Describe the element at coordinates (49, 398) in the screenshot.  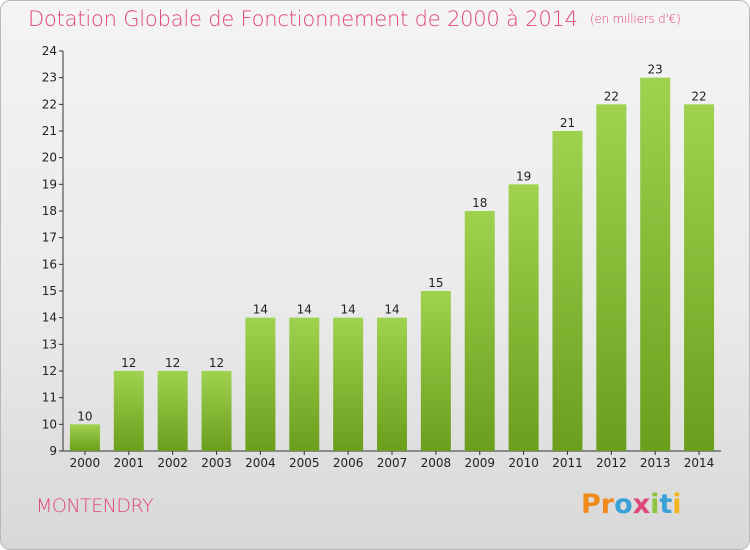
I see `y-tick-label: 11` at that location.